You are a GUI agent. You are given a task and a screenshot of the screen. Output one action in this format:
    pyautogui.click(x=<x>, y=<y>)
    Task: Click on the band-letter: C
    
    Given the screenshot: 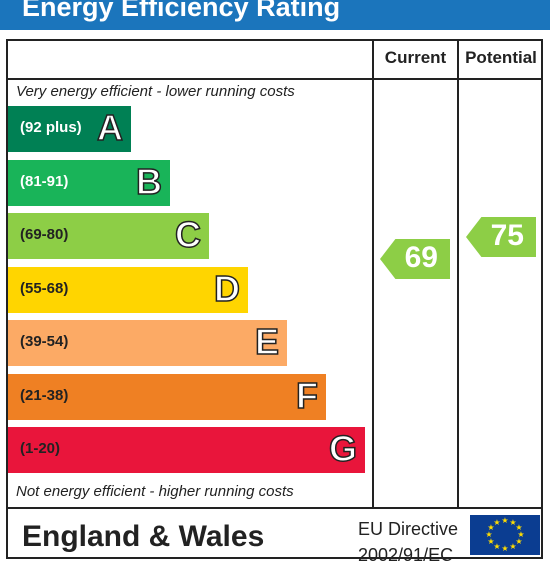 What is the action you would take?
    pyautogui.click(x=188, y=234)
    